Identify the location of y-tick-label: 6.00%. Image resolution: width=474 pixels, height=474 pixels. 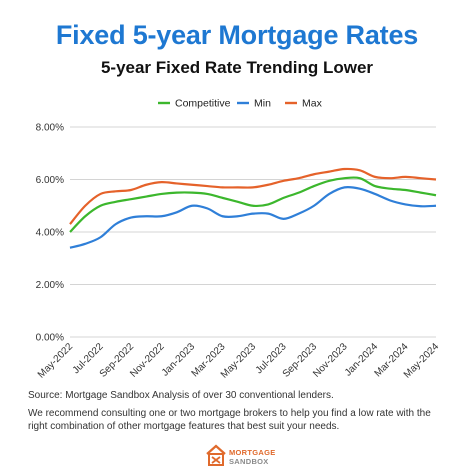
(50, 180).